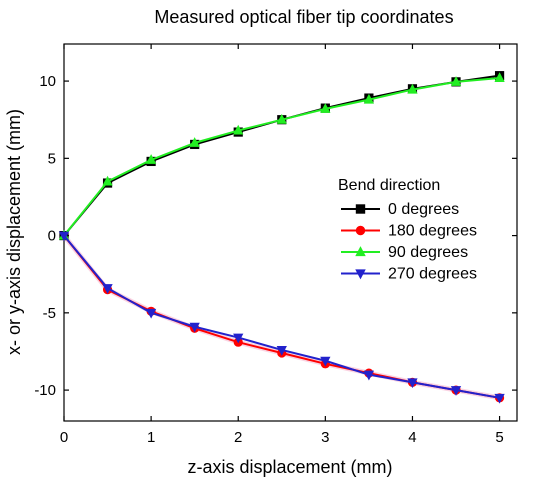 This screenshot has height=491, width=550. I want to click on x-tick-label: 1, so click(151, 437).